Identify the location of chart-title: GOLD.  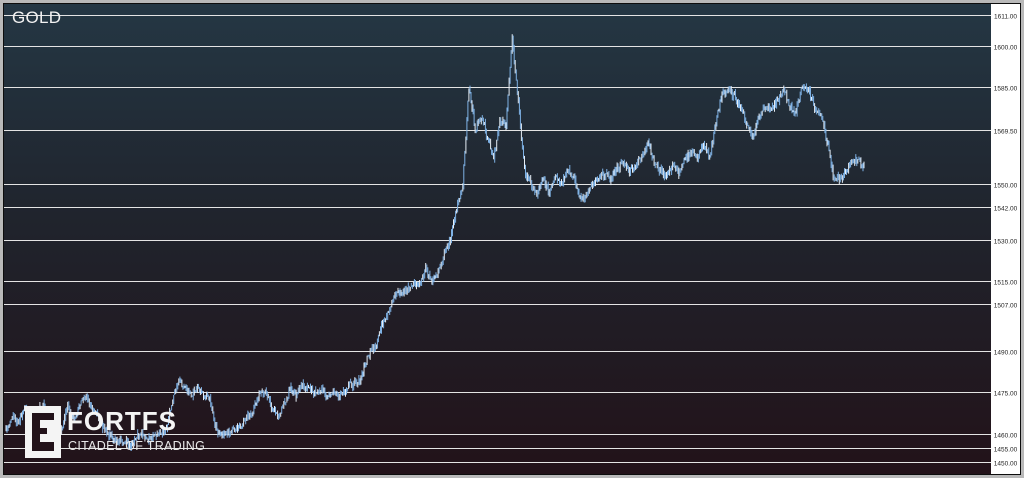
(37, 17).